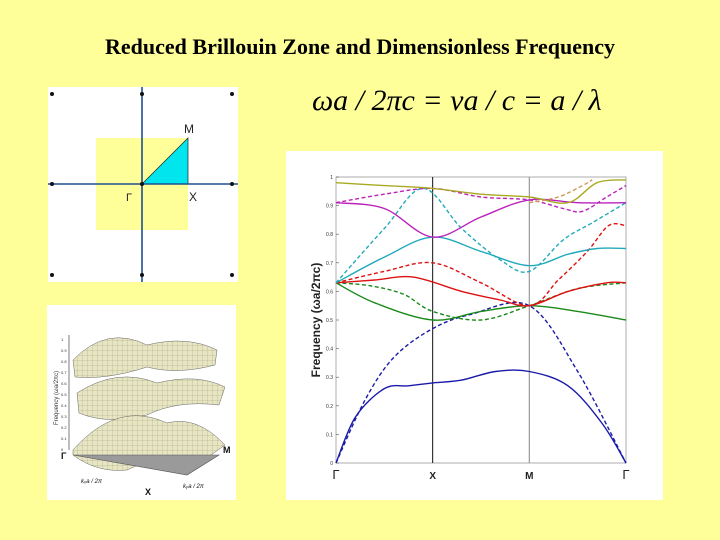 This screenshot has width=720, height=540. What do you see at coordinates (64, 350) in the screenshot?
I see `surface-z-tick: 0.9` at bounding box center [64, 350].